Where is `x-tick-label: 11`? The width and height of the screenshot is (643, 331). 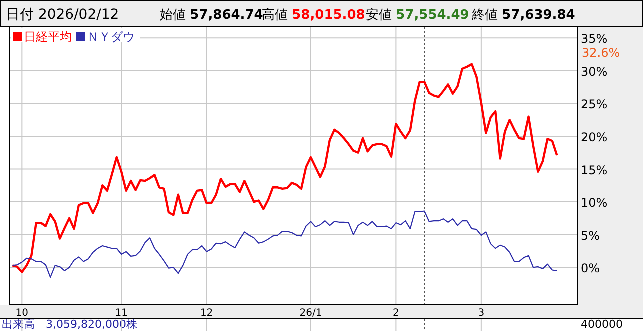 x-tick-label: 11 is located at coordinates (121, 313).